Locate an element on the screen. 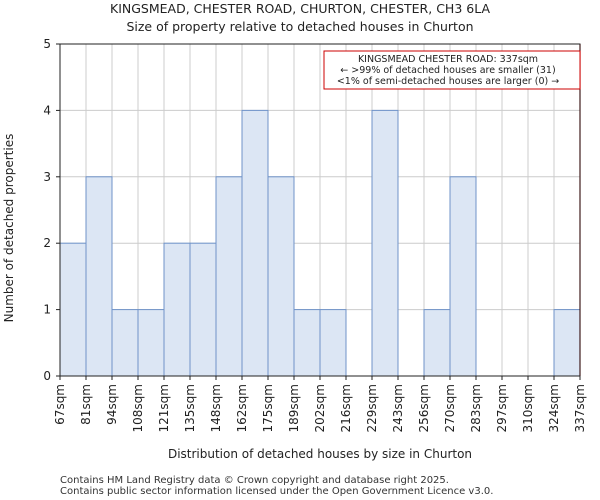 The image size is (600, 500). annotation-box is located at coordinates (452, 70).